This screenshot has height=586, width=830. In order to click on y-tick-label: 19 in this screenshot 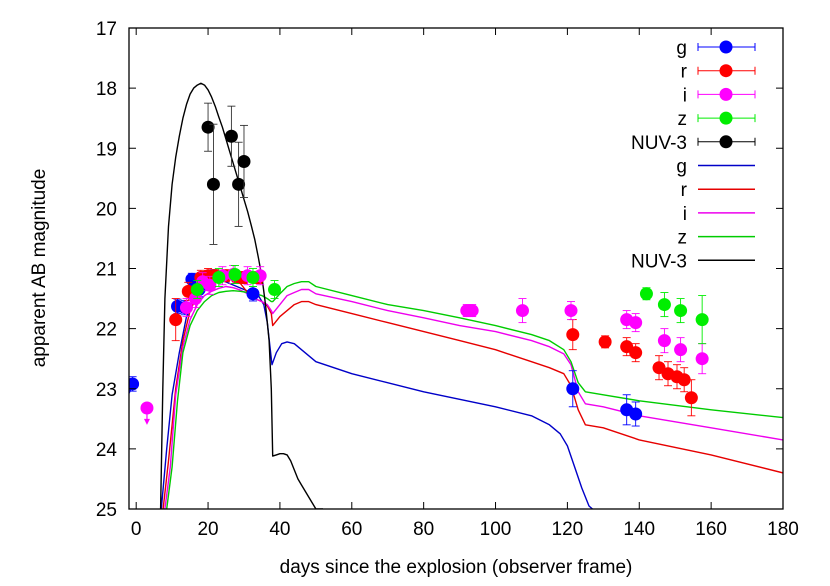, I will do `click(106, 149)`.